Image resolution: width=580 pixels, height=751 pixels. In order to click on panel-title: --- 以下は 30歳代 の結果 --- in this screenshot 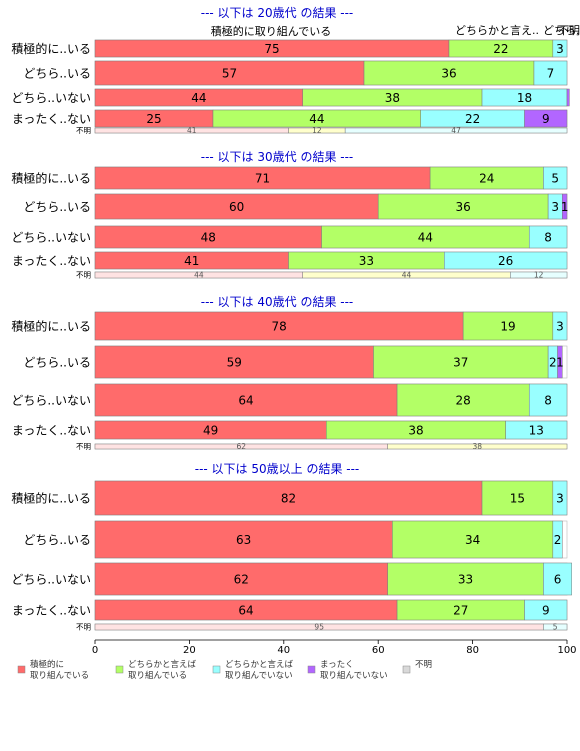, I will do `click(277, 157)`.